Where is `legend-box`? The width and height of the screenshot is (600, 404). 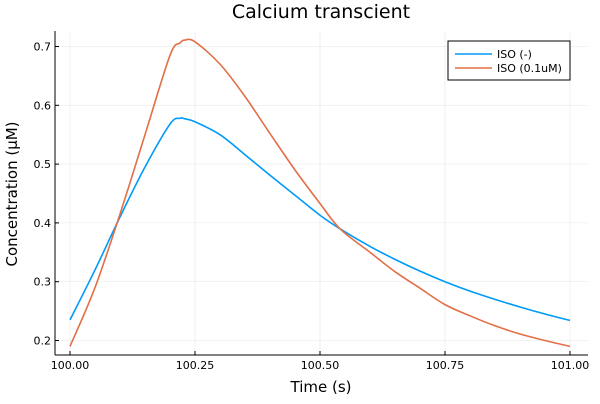
legend-box is located at coordinates (509, 60).